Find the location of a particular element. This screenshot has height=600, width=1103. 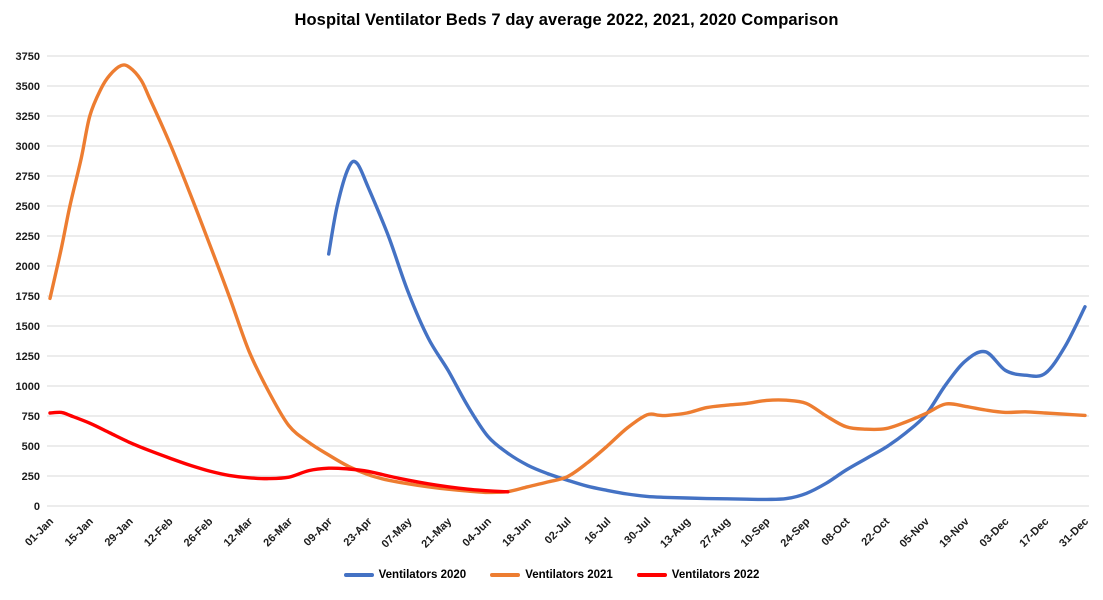

legend-item-ventilators-2022: Ventilators 2022 is located at coordinates (698, 575).